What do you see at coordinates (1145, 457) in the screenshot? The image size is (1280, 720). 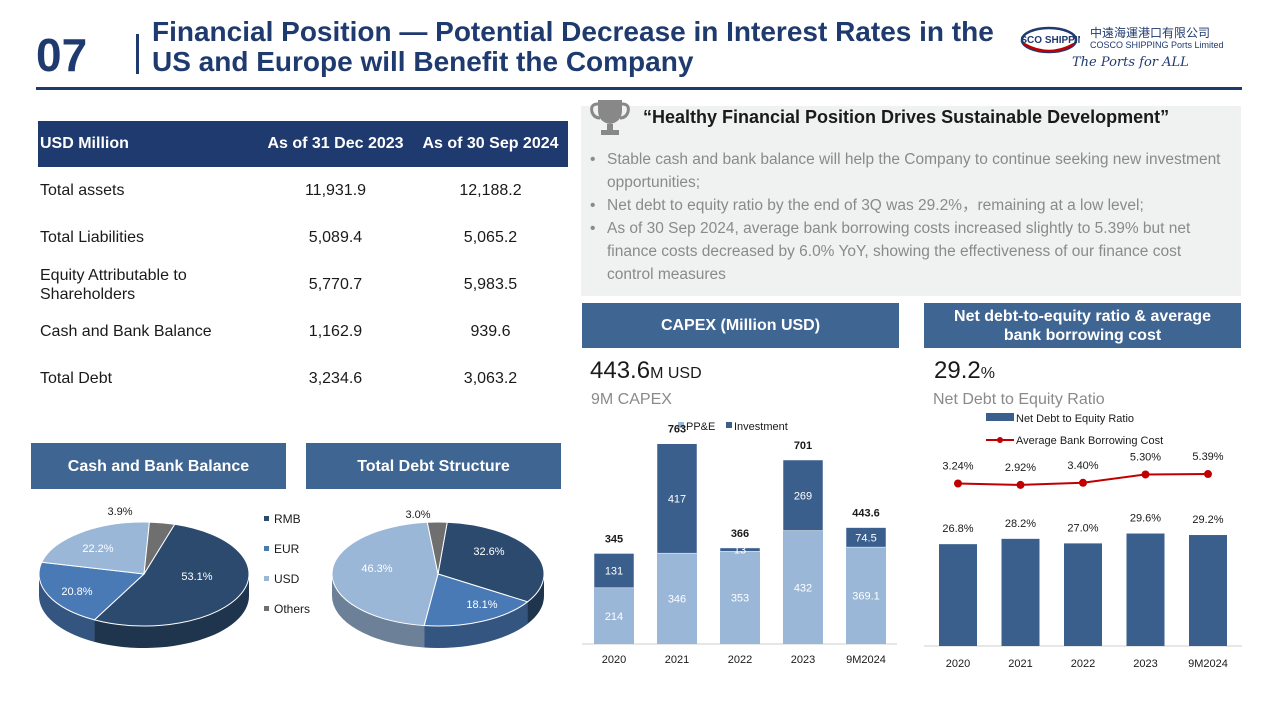 I see `line-data-label: 5.30%` at bounding box center [1145, 457].